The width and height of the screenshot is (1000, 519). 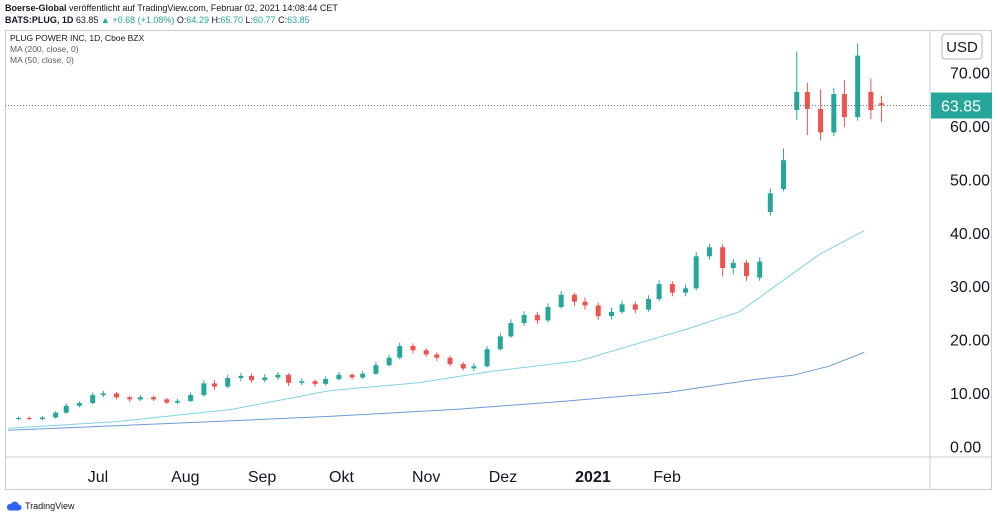 I want to click on last-price-tag, so click(x=961, y=105).